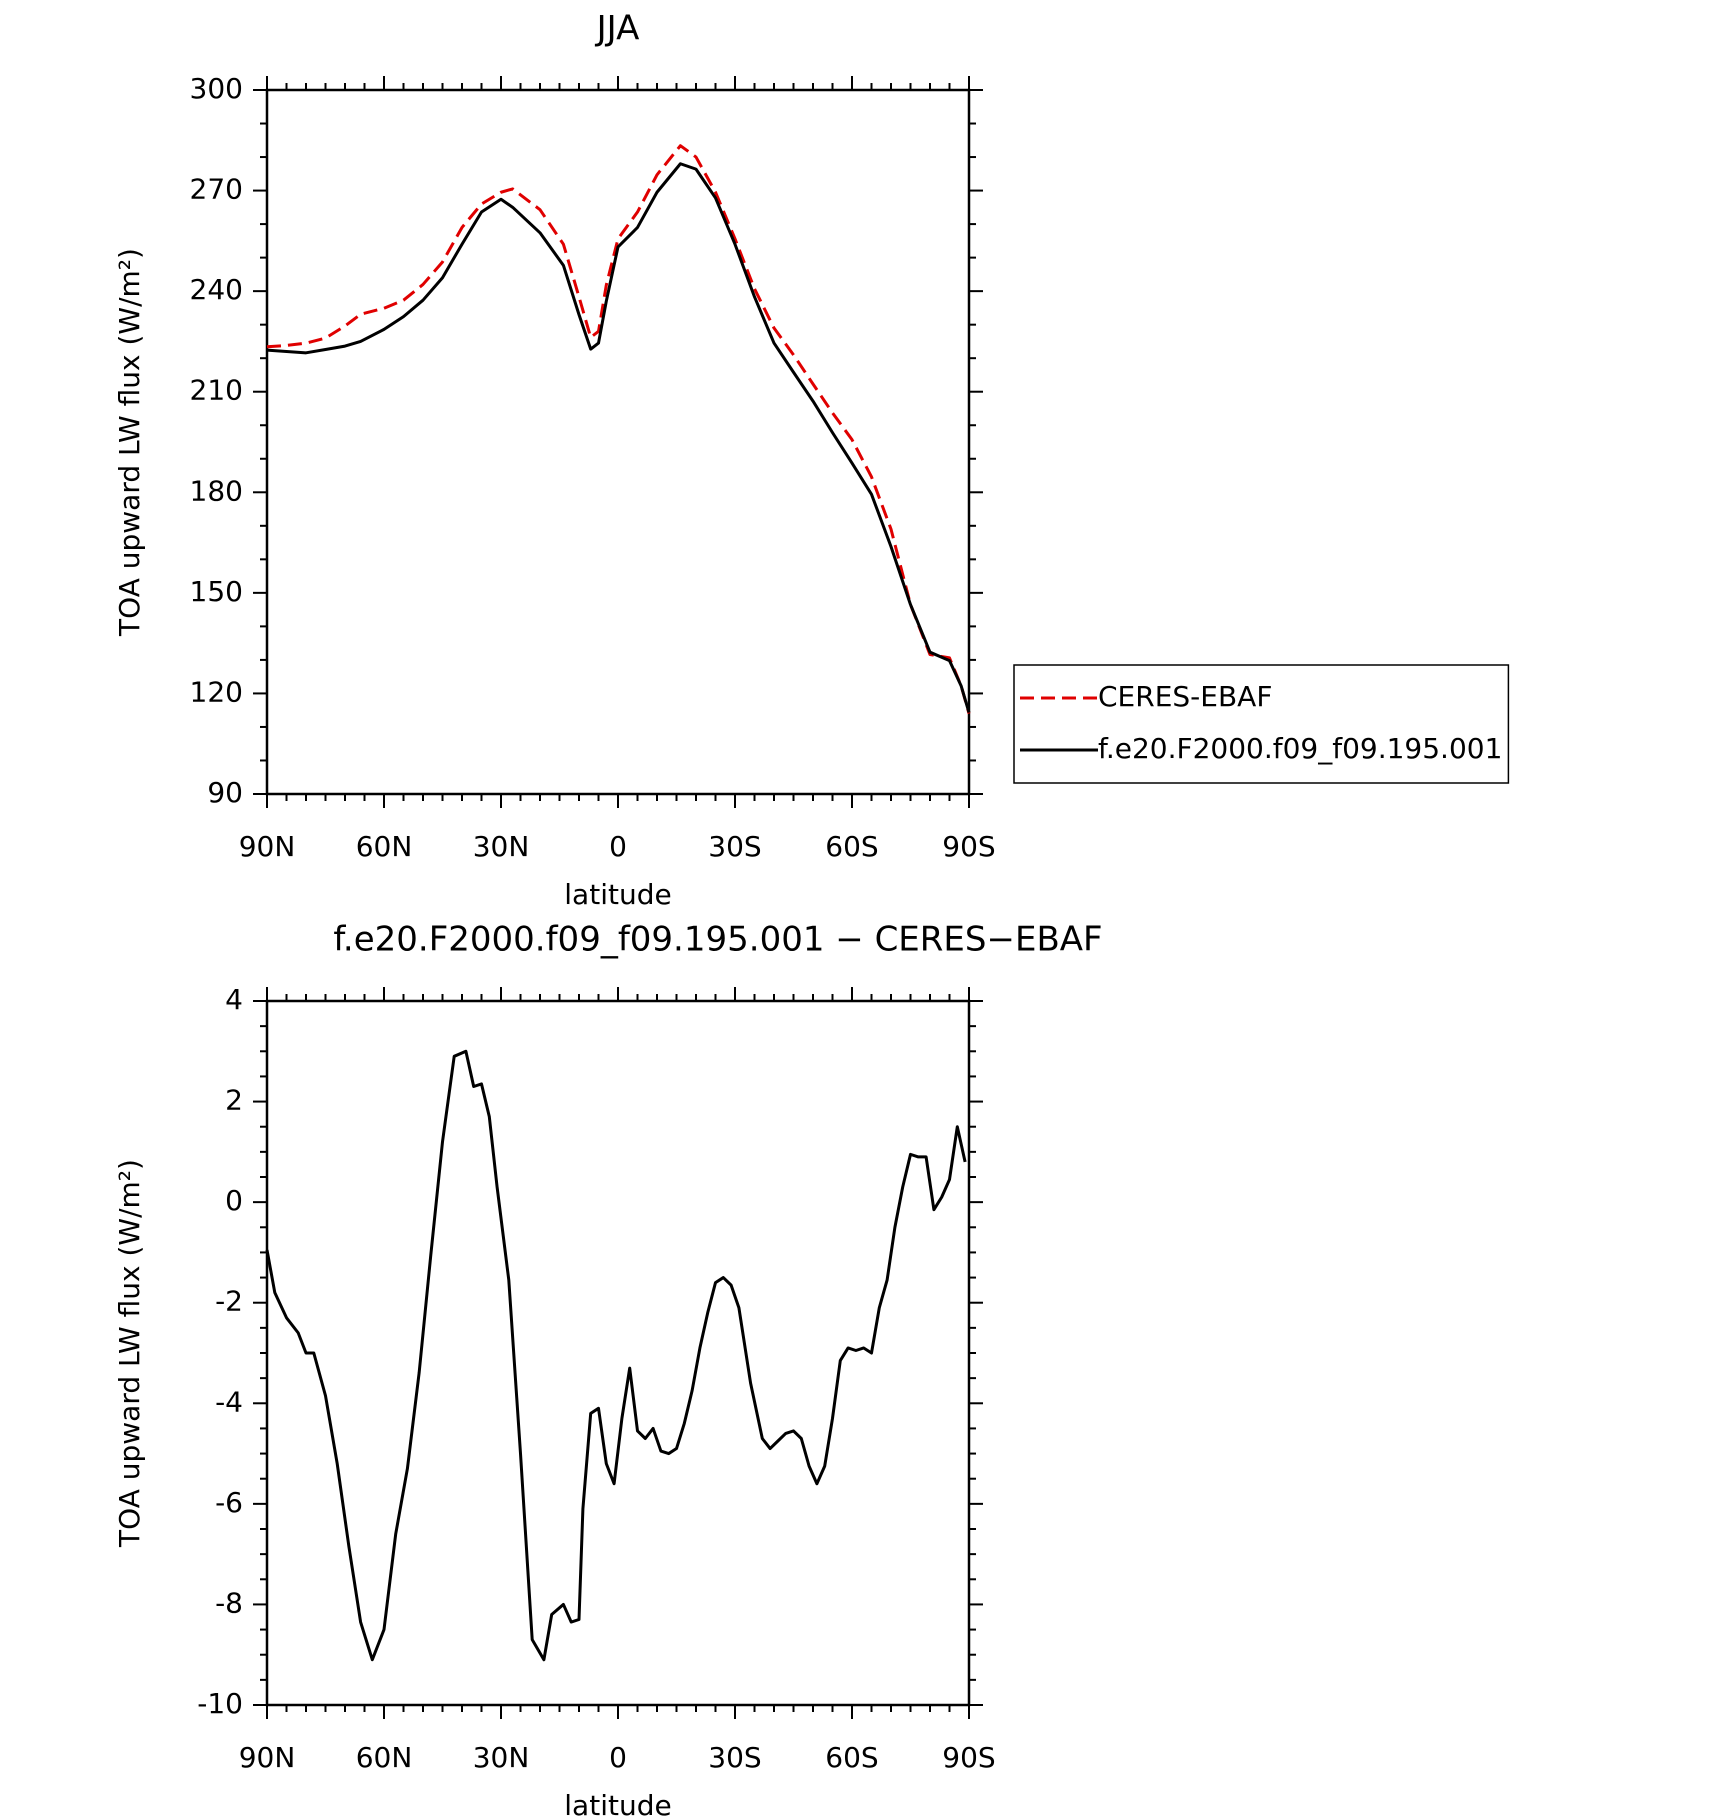  What do you see at coordinates (216, 88) in the screenshot?
I see `y-tick-label: 300` at bounding box center [216, 88].